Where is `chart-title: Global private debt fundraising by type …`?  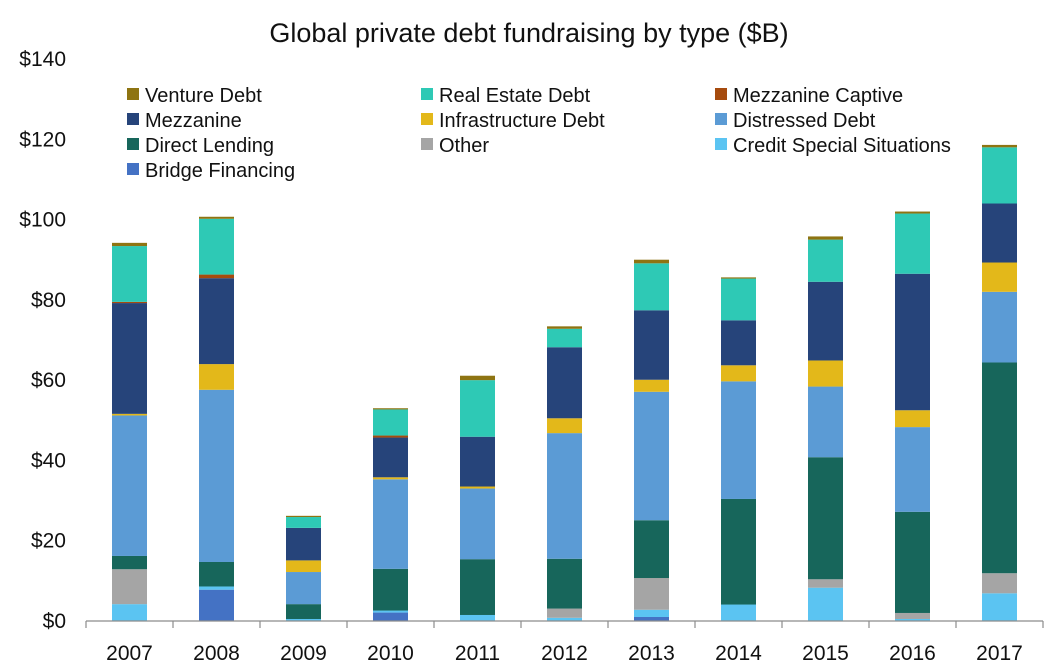
chart-title: Global private debt fundraising by type … is located at coordinates (529, 33).